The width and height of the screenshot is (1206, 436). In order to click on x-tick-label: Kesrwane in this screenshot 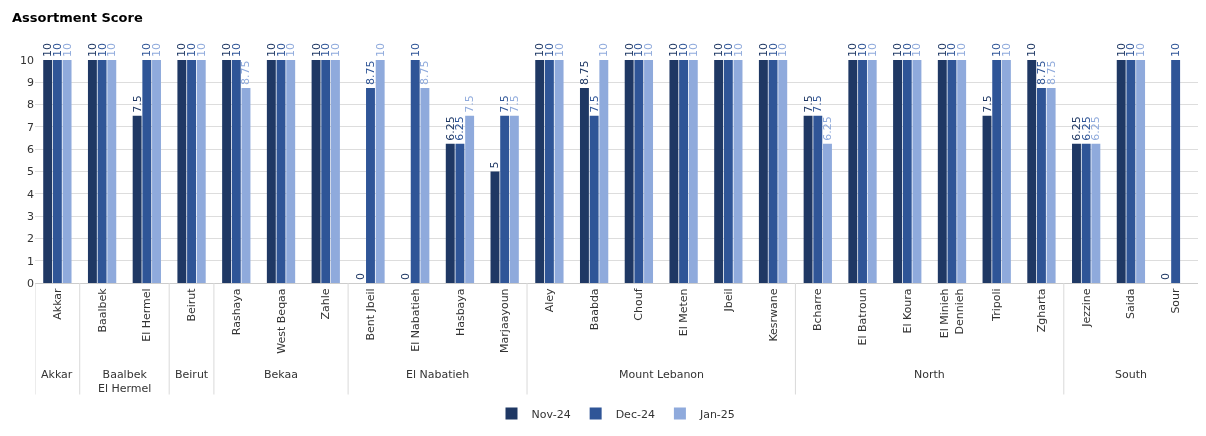, I will do `click(773, 315)`.